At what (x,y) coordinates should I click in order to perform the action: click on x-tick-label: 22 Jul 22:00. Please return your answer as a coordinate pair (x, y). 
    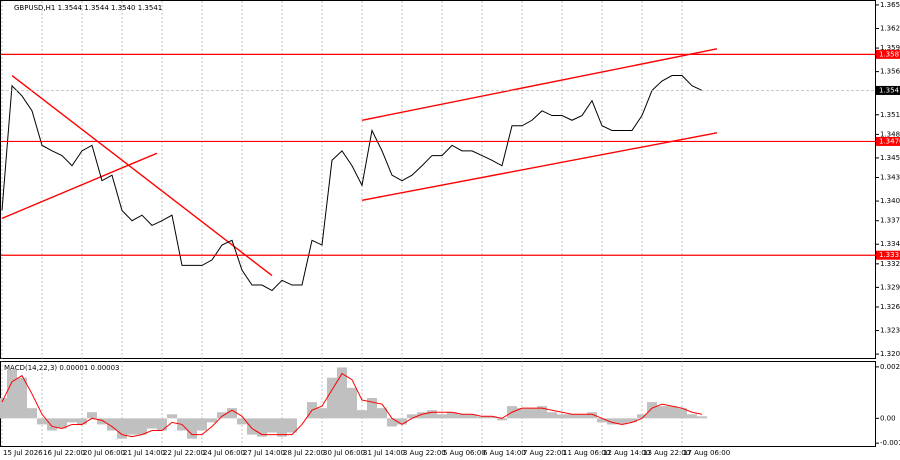
    Looking at the image, I should click on (184, 453).